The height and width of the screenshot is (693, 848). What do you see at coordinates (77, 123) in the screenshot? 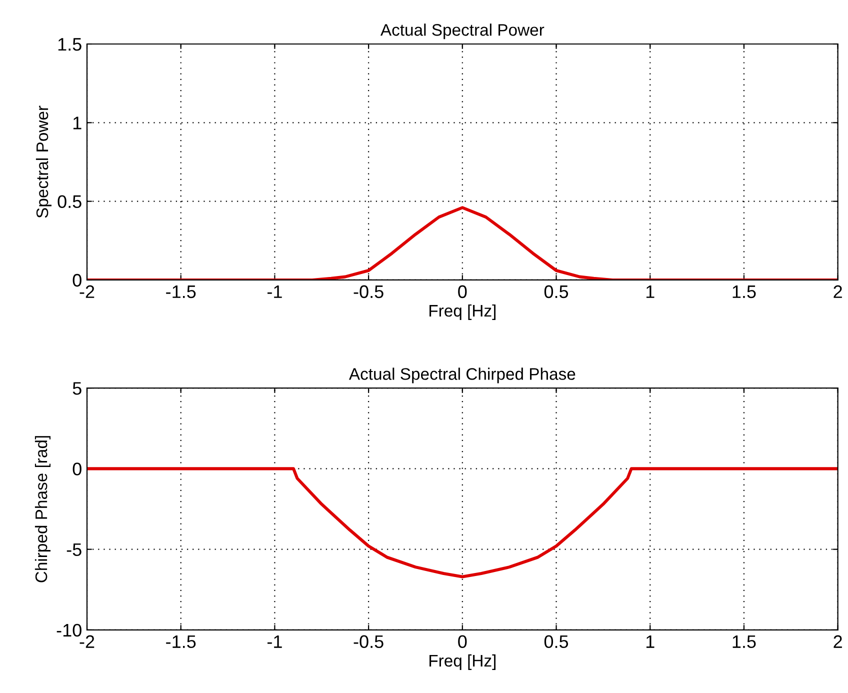
I see `y-tick-label: 1` at bounding box center [77, 123].